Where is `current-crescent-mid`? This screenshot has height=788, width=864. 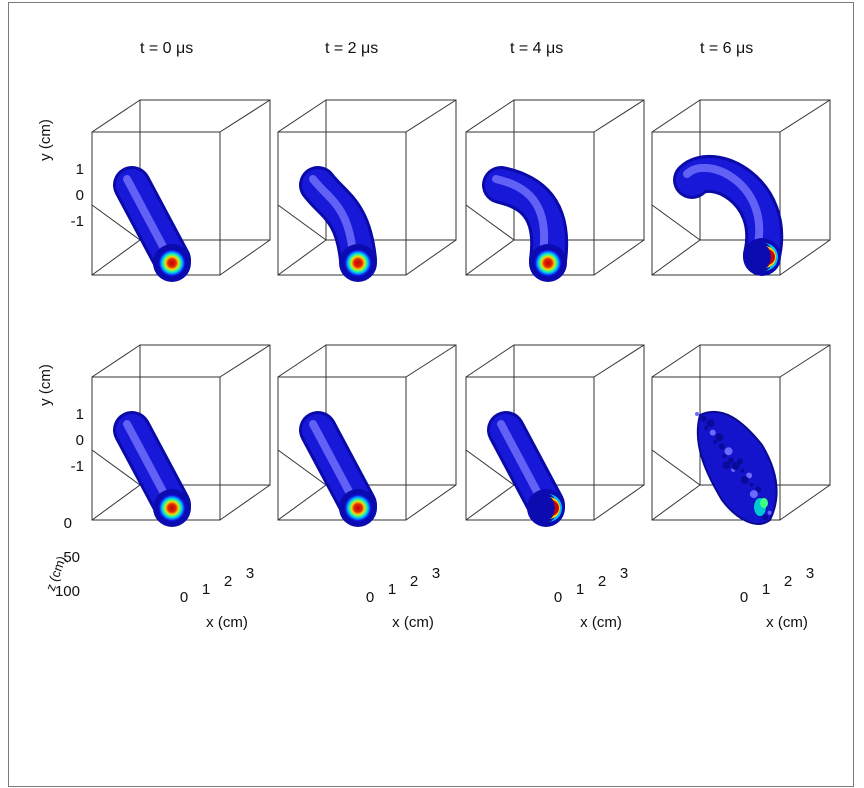 current-crescent-mid is located at coordinates (554, 508).